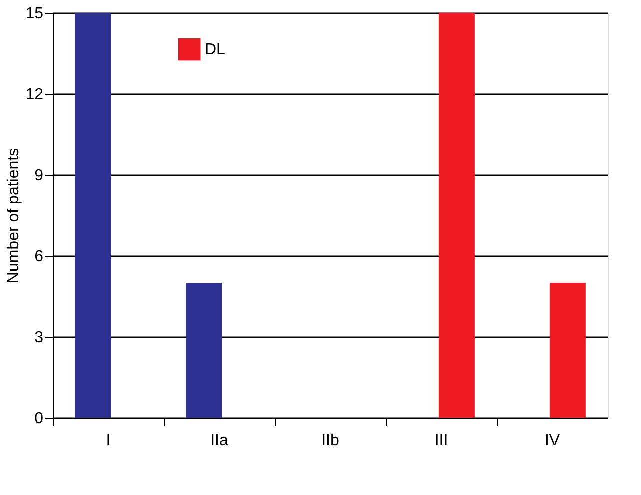 Image resolution: width=641 pixels, height=495 pixels. I want to click on x-tick-label: IIb, so click(331, 441).